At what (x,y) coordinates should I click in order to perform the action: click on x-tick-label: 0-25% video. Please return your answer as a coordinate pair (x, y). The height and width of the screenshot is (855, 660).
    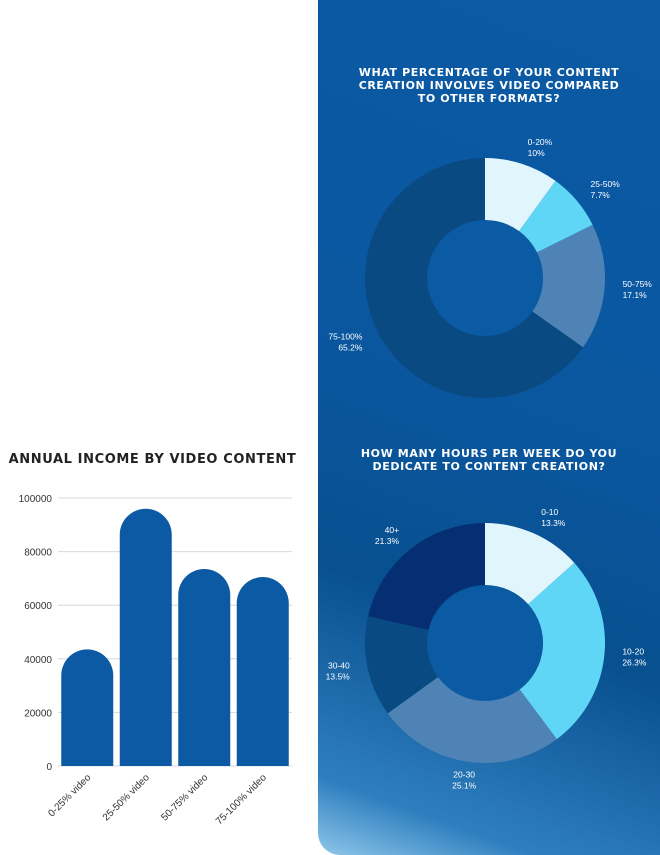
    Looking at the image, I should click on (69, 795).